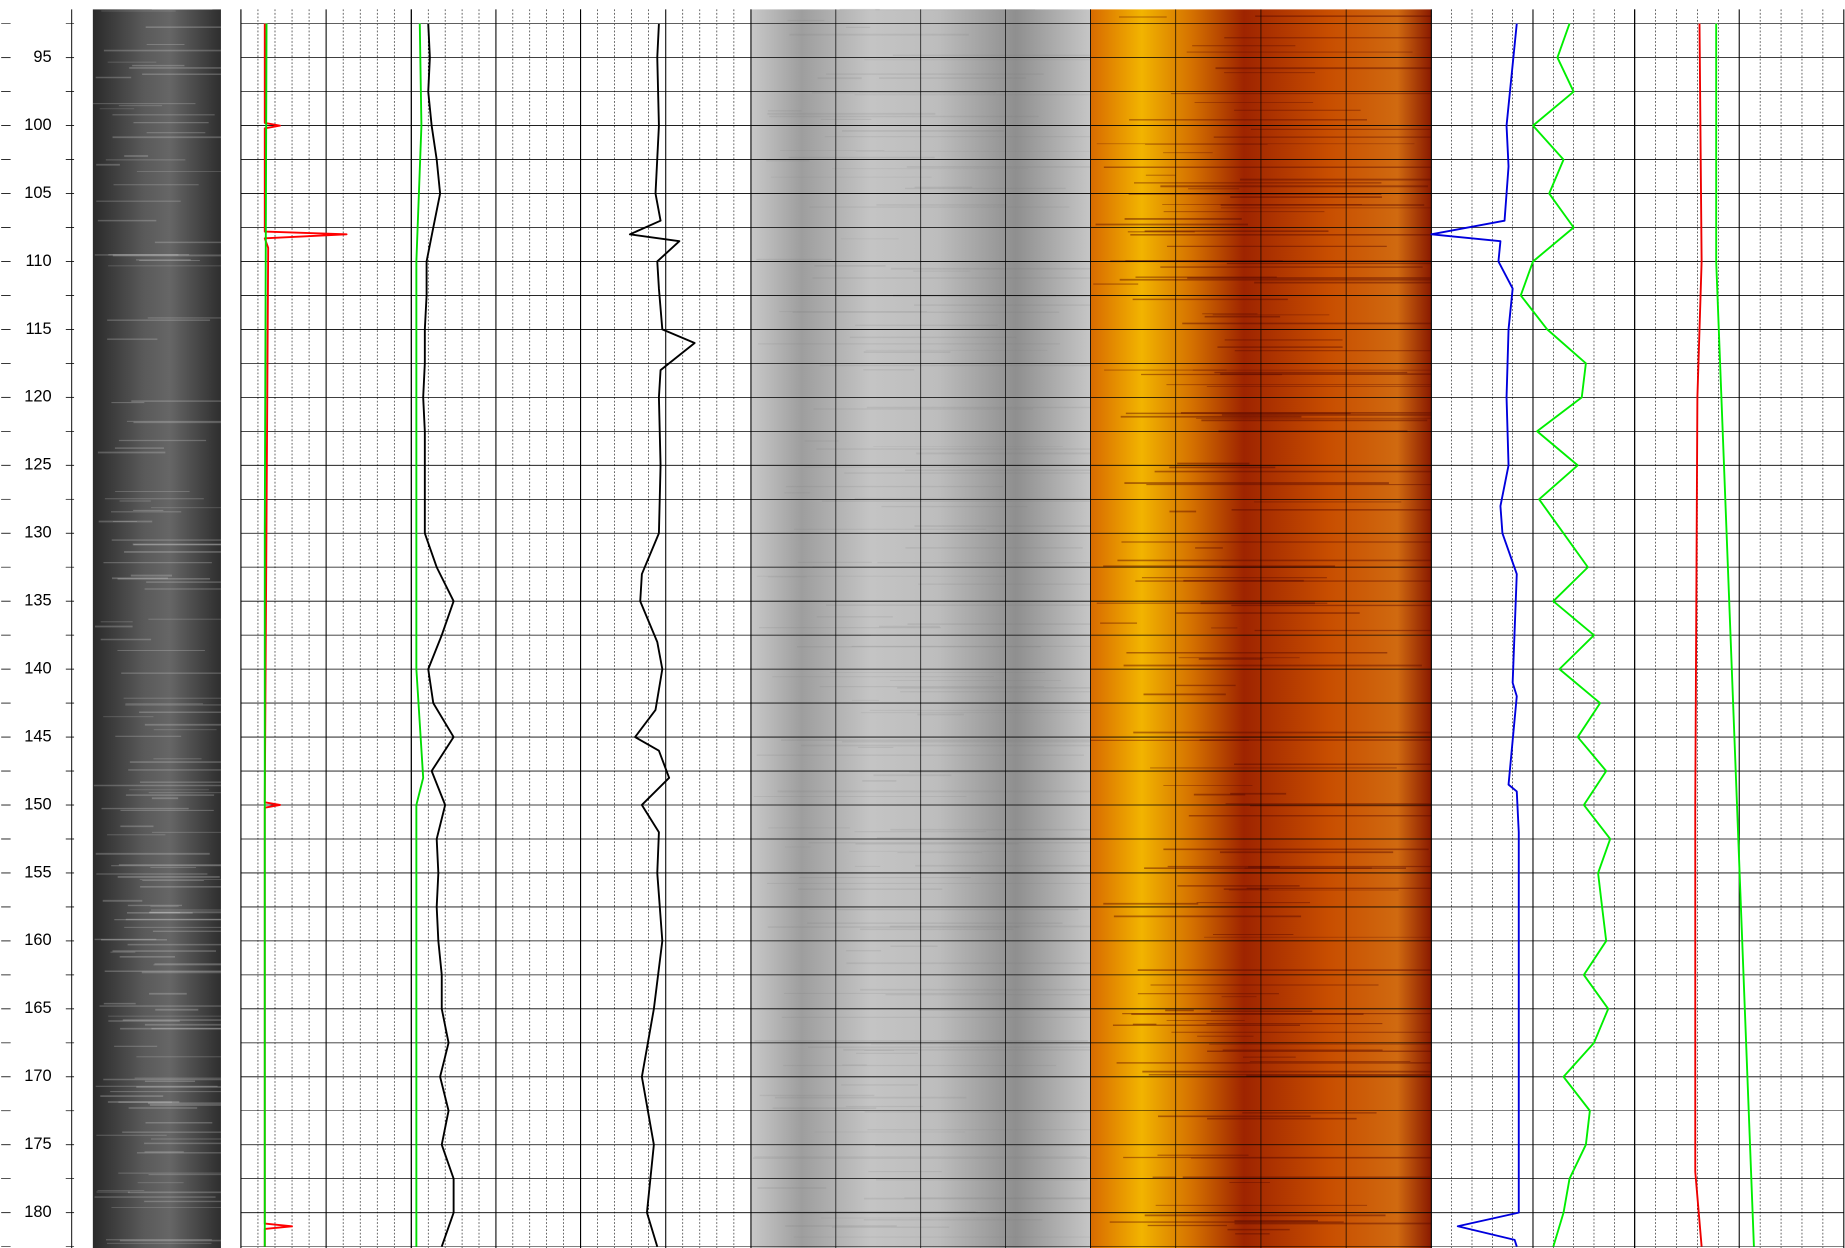  Describe the element at coordinates (37, 1144) in the screenshot. I see `depth-label: 175` at that location.